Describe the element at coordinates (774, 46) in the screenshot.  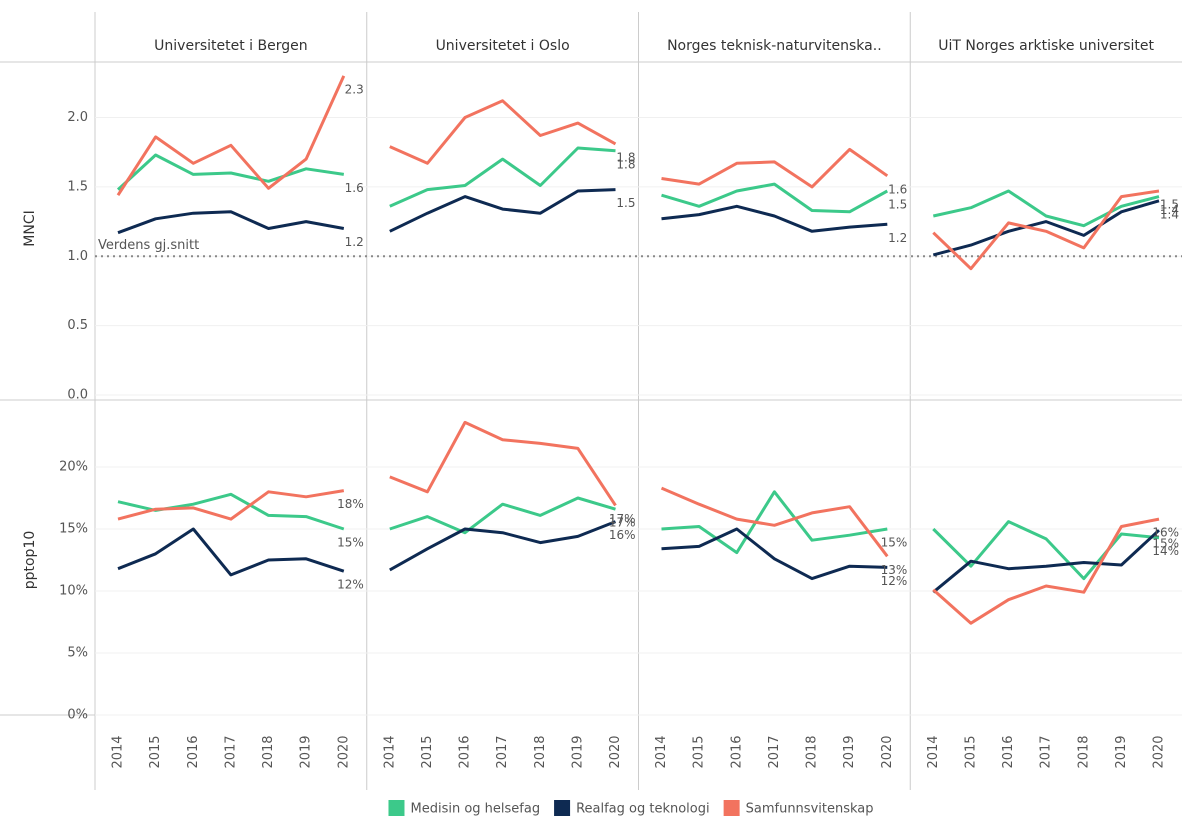
I see `column-header: Norges teknisk-naturvitenska..` at that location.